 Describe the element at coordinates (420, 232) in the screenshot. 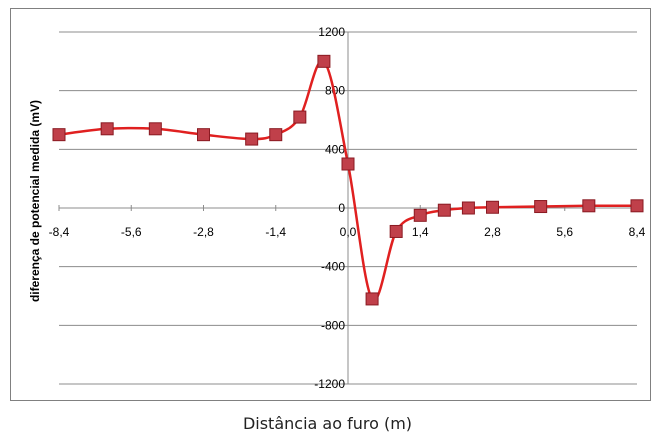

I see `x-tick-label: 1,4` at that location.